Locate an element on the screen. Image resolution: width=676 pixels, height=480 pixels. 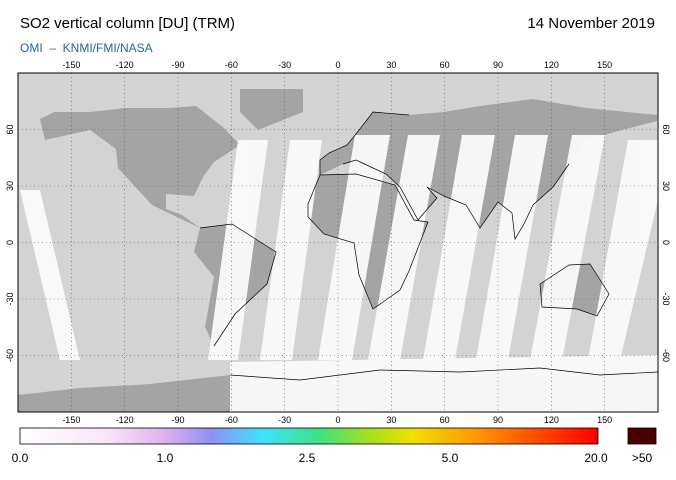
colorbar-labels: 0.0 1.0 2.5 5.0 20.0 >50 is located at coordinates (332, 458).